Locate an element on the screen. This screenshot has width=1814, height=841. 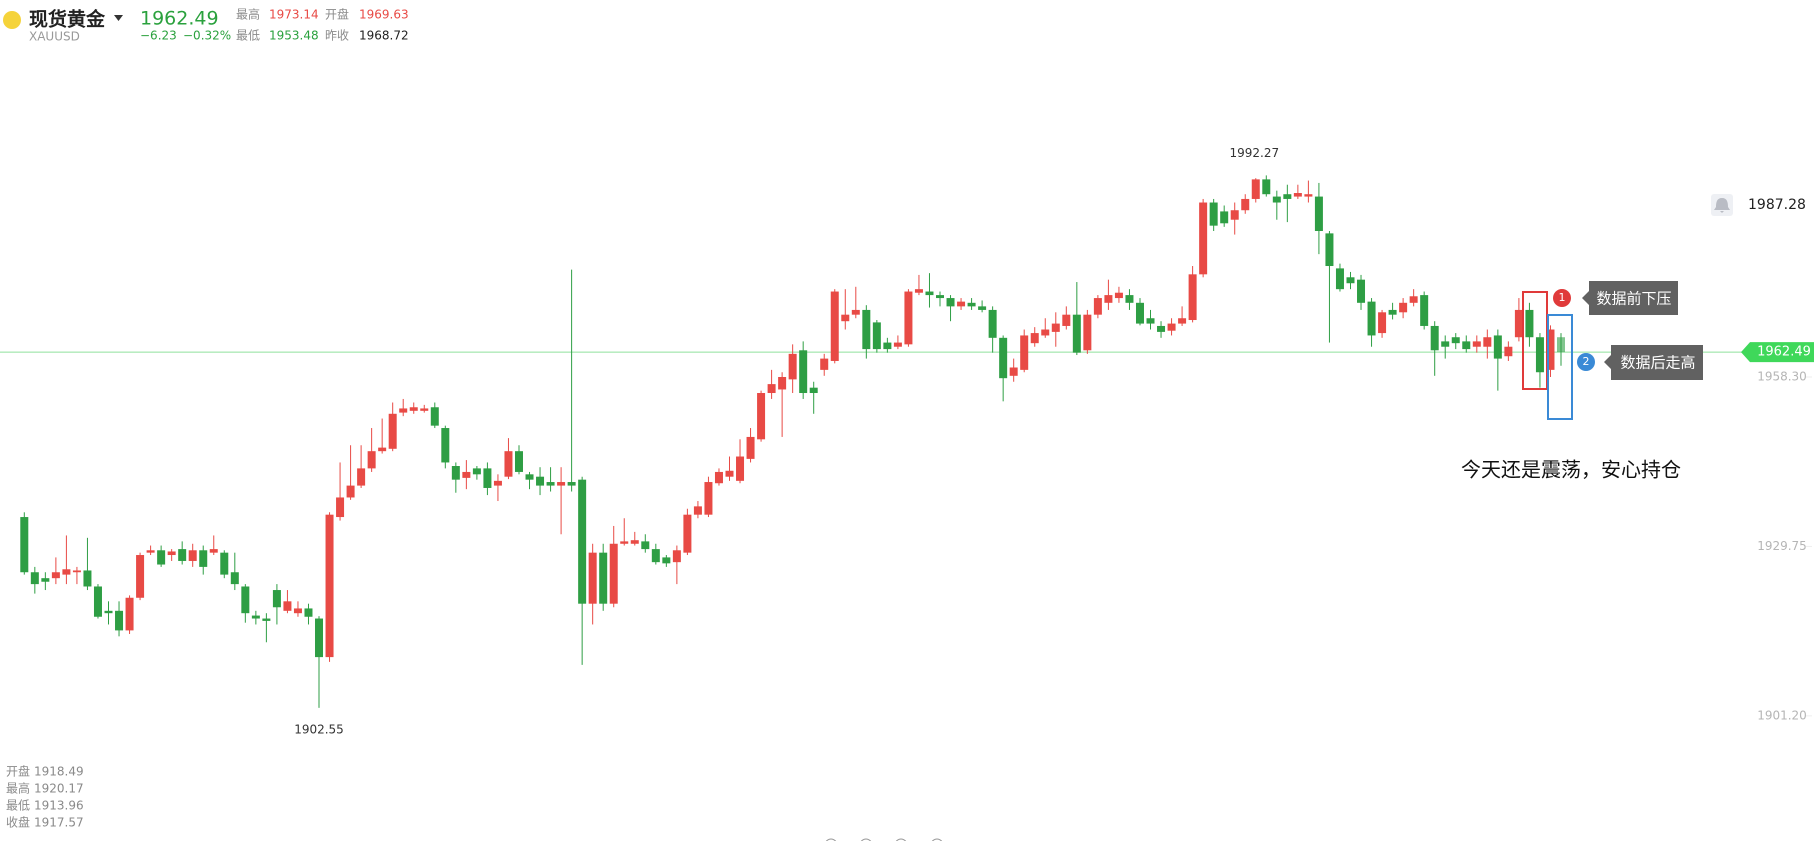
info-label: 最低 is located at coordinates (18, 806).